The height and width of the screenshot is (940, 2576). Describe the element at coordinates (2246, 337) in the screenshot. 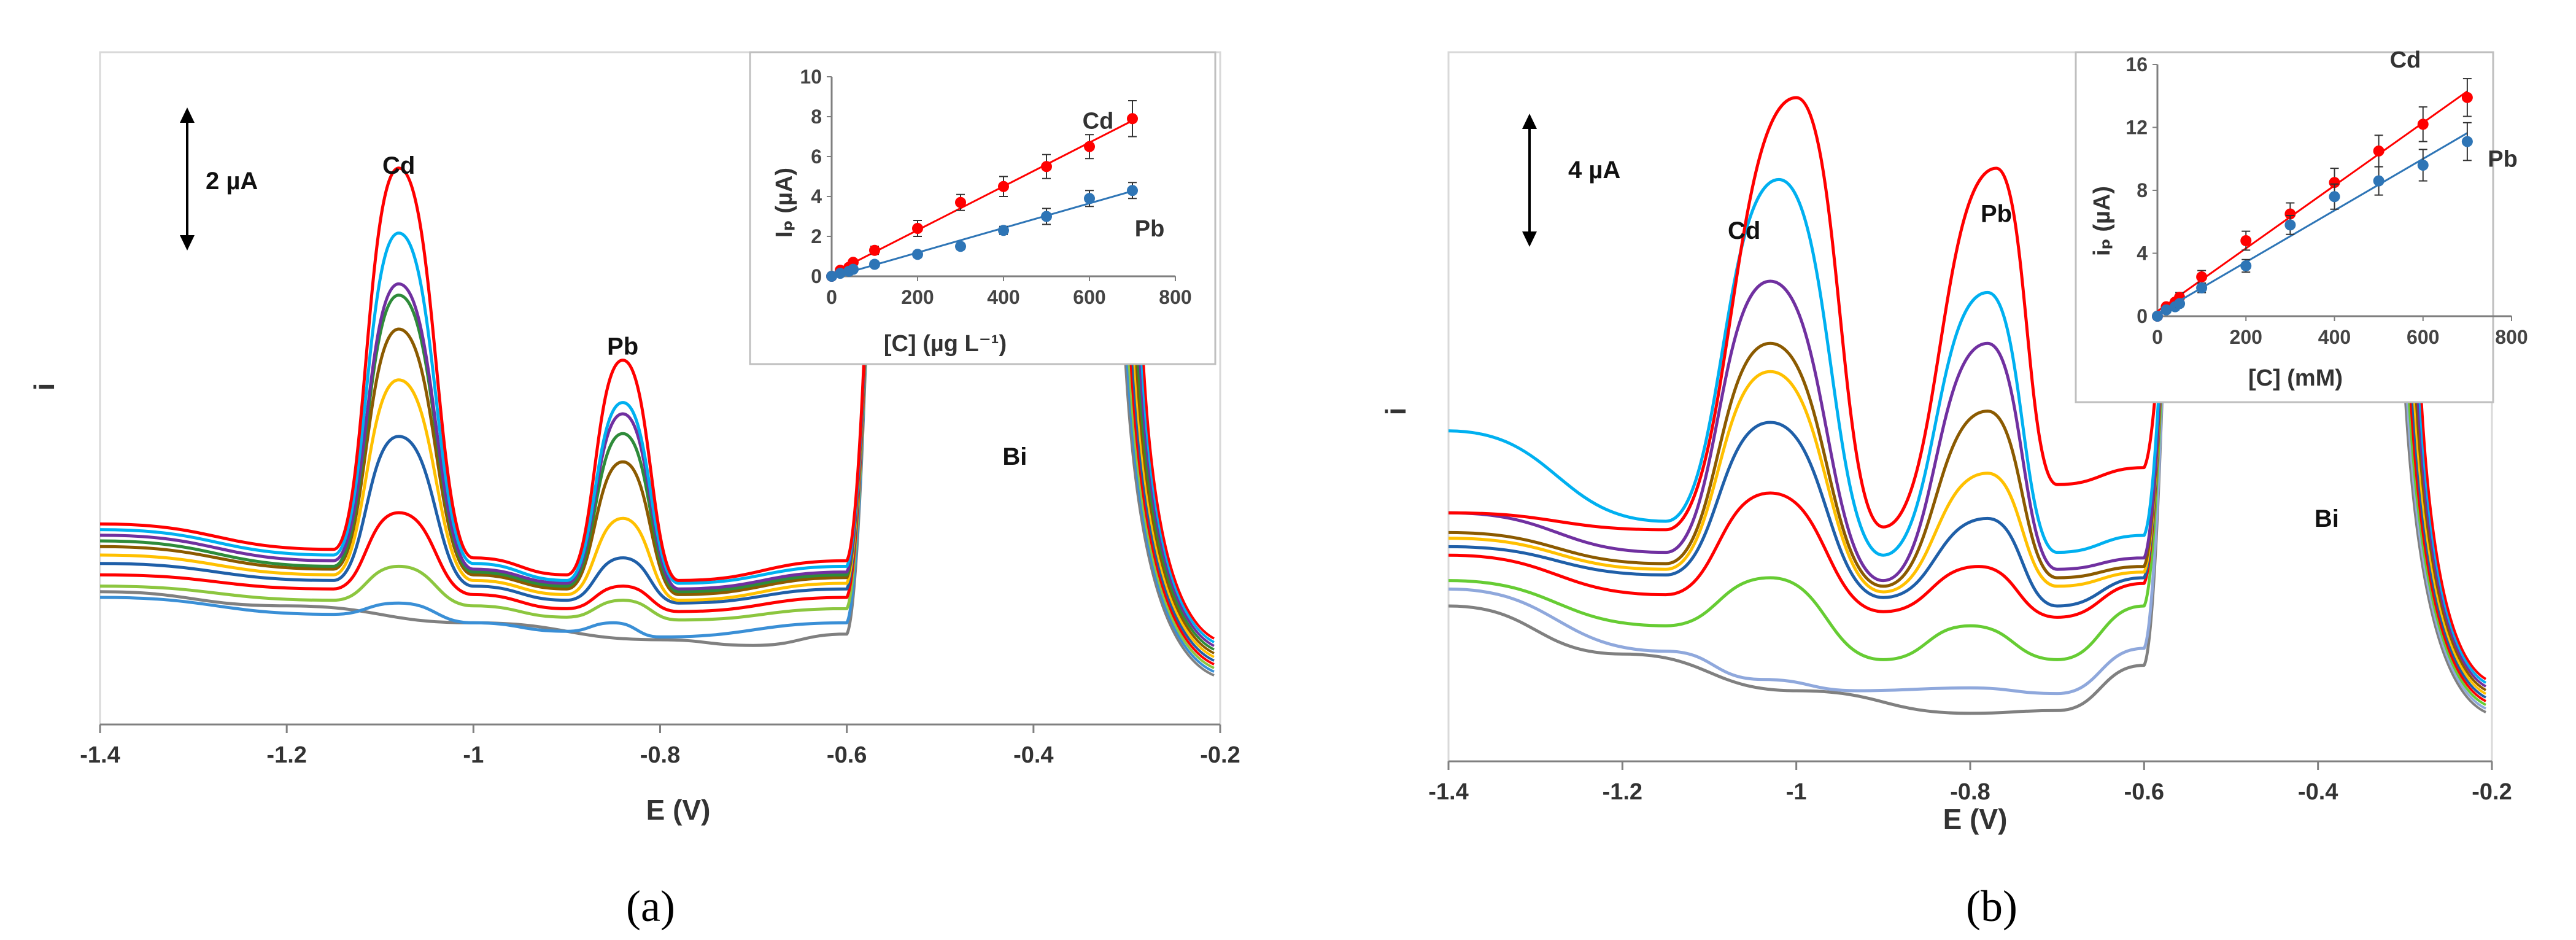

I see `panel-b-inset-x-tick-label: 200` at that location.